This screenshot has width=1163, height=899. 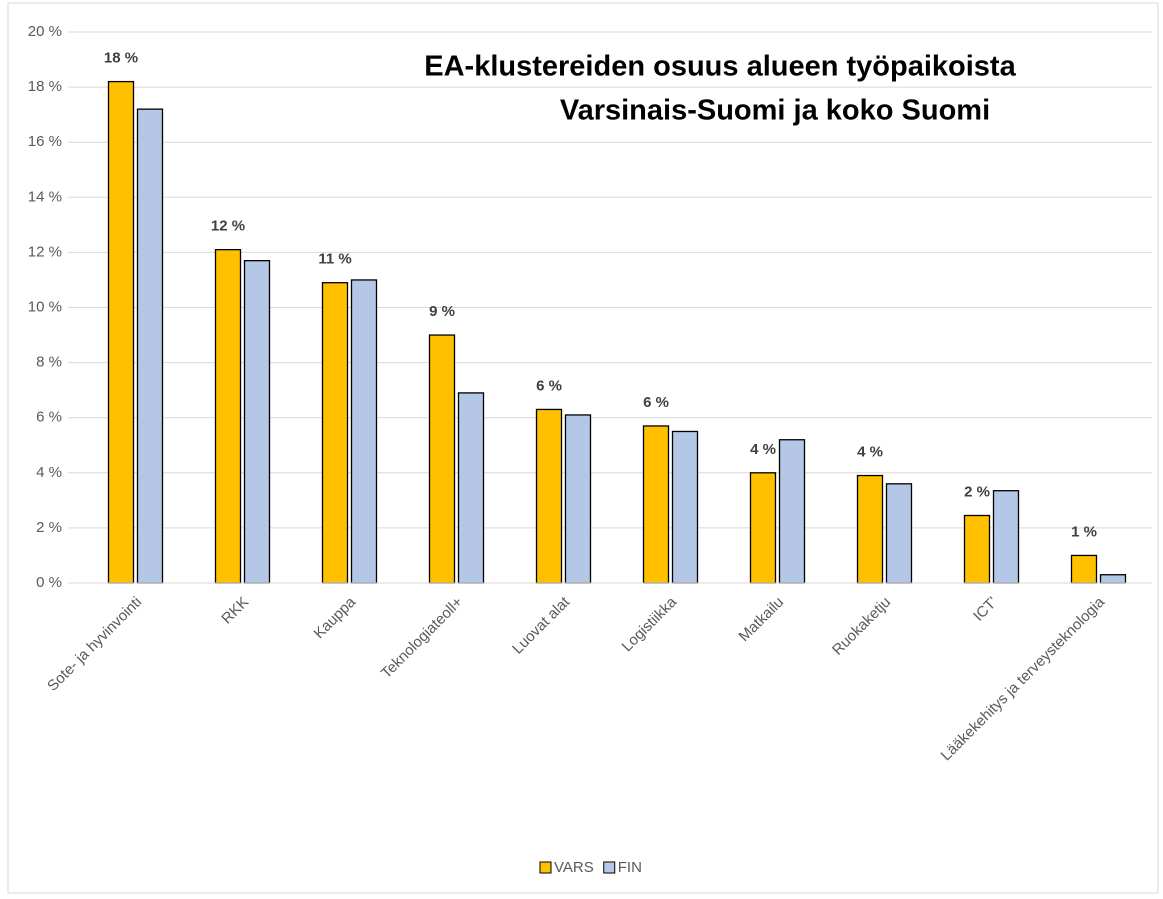 I want to click on legend-label: FIN, so click(x=630, y=867).